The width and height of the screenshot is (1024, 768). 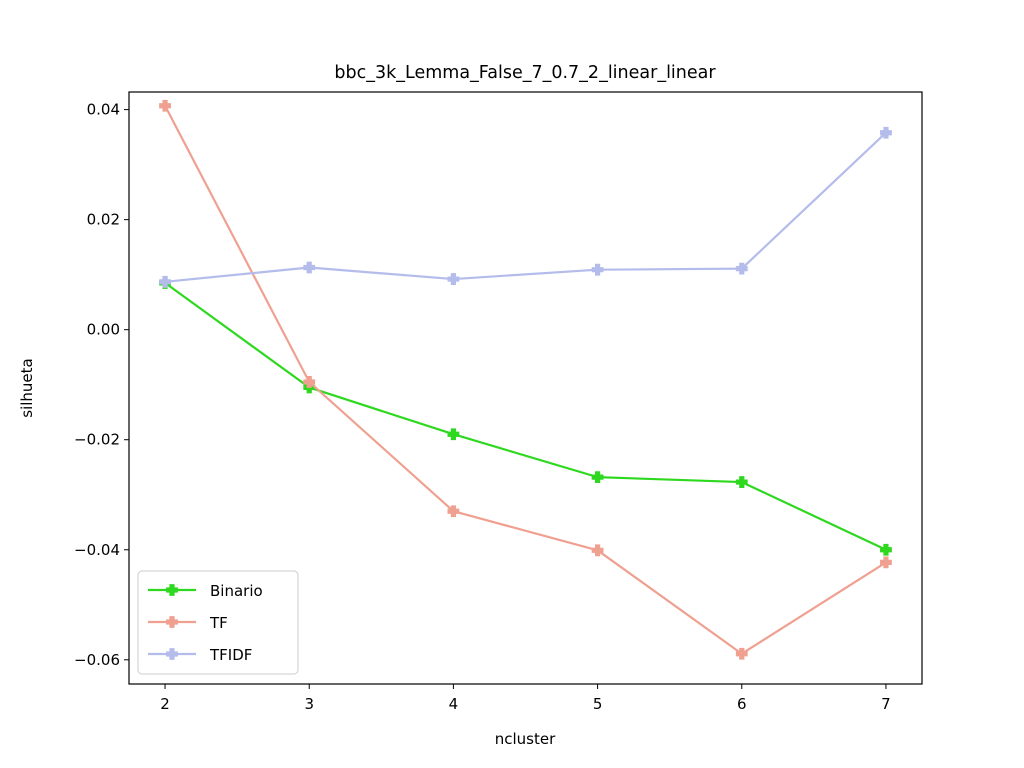 What do you see at coordinates (598, 704) in the screenshot?
I see `x-tick-label: 5` at bounding box center [598, 704].